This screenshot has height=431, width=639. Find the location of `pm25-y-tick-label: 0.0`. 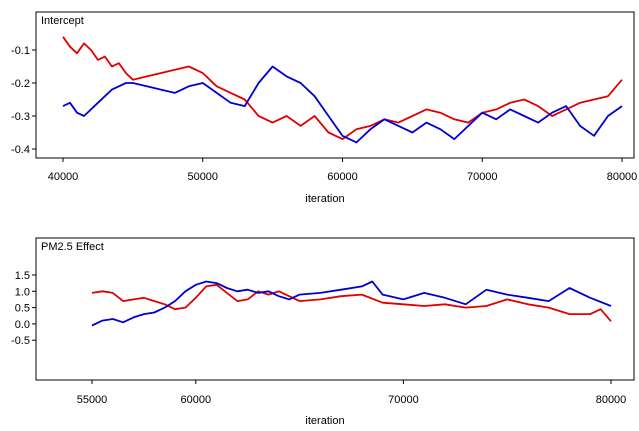

pm25-y-tick-label: 0.0 is located at coordinates (22, 325).